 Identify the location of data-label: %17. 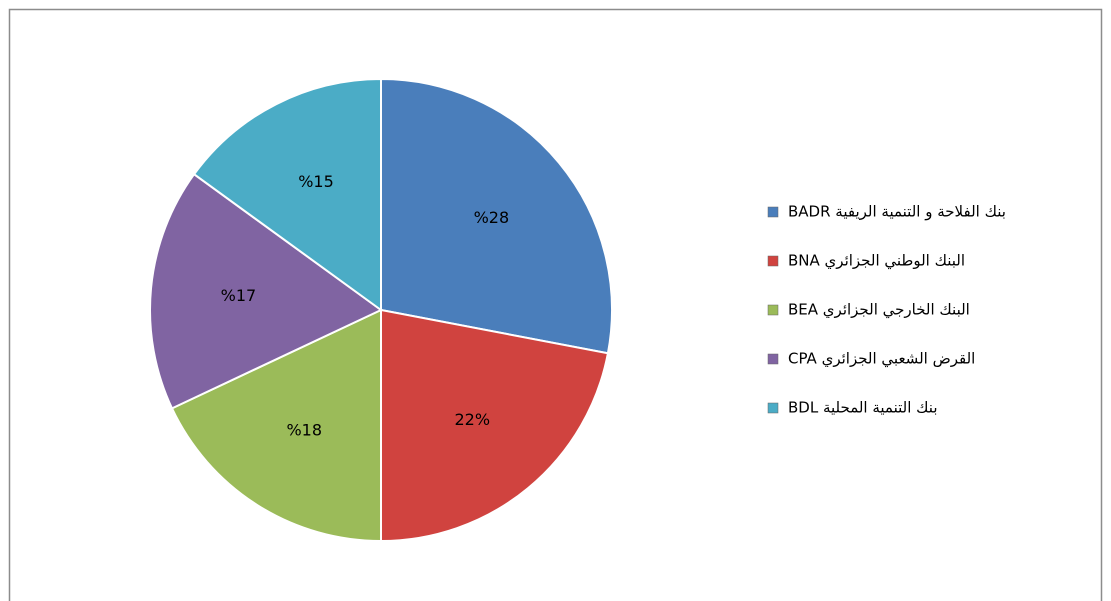
(239, 295).